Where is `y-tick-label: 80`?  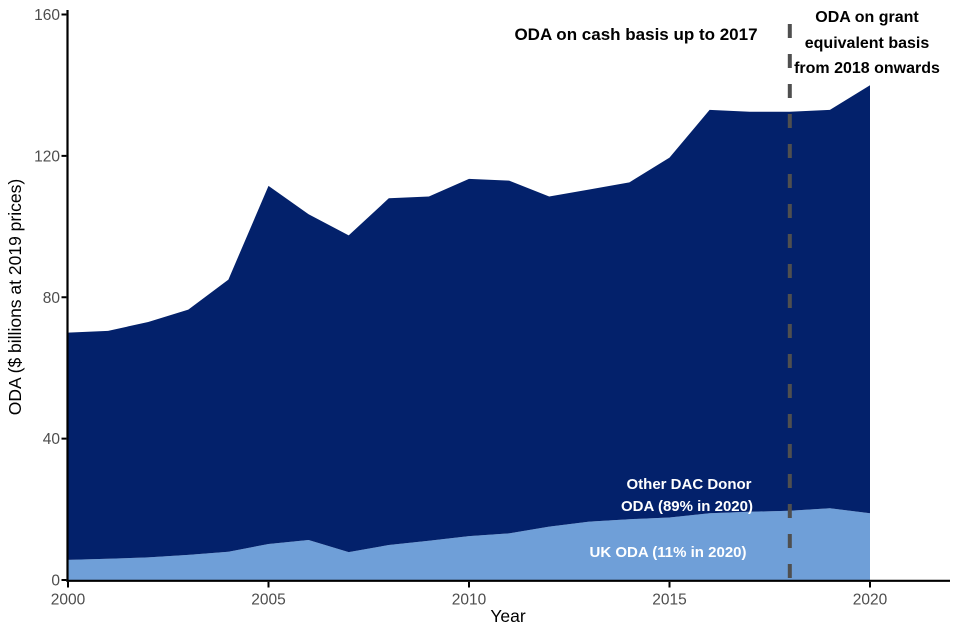
y-tick-label: 80 is located at coordinates (52, 298).